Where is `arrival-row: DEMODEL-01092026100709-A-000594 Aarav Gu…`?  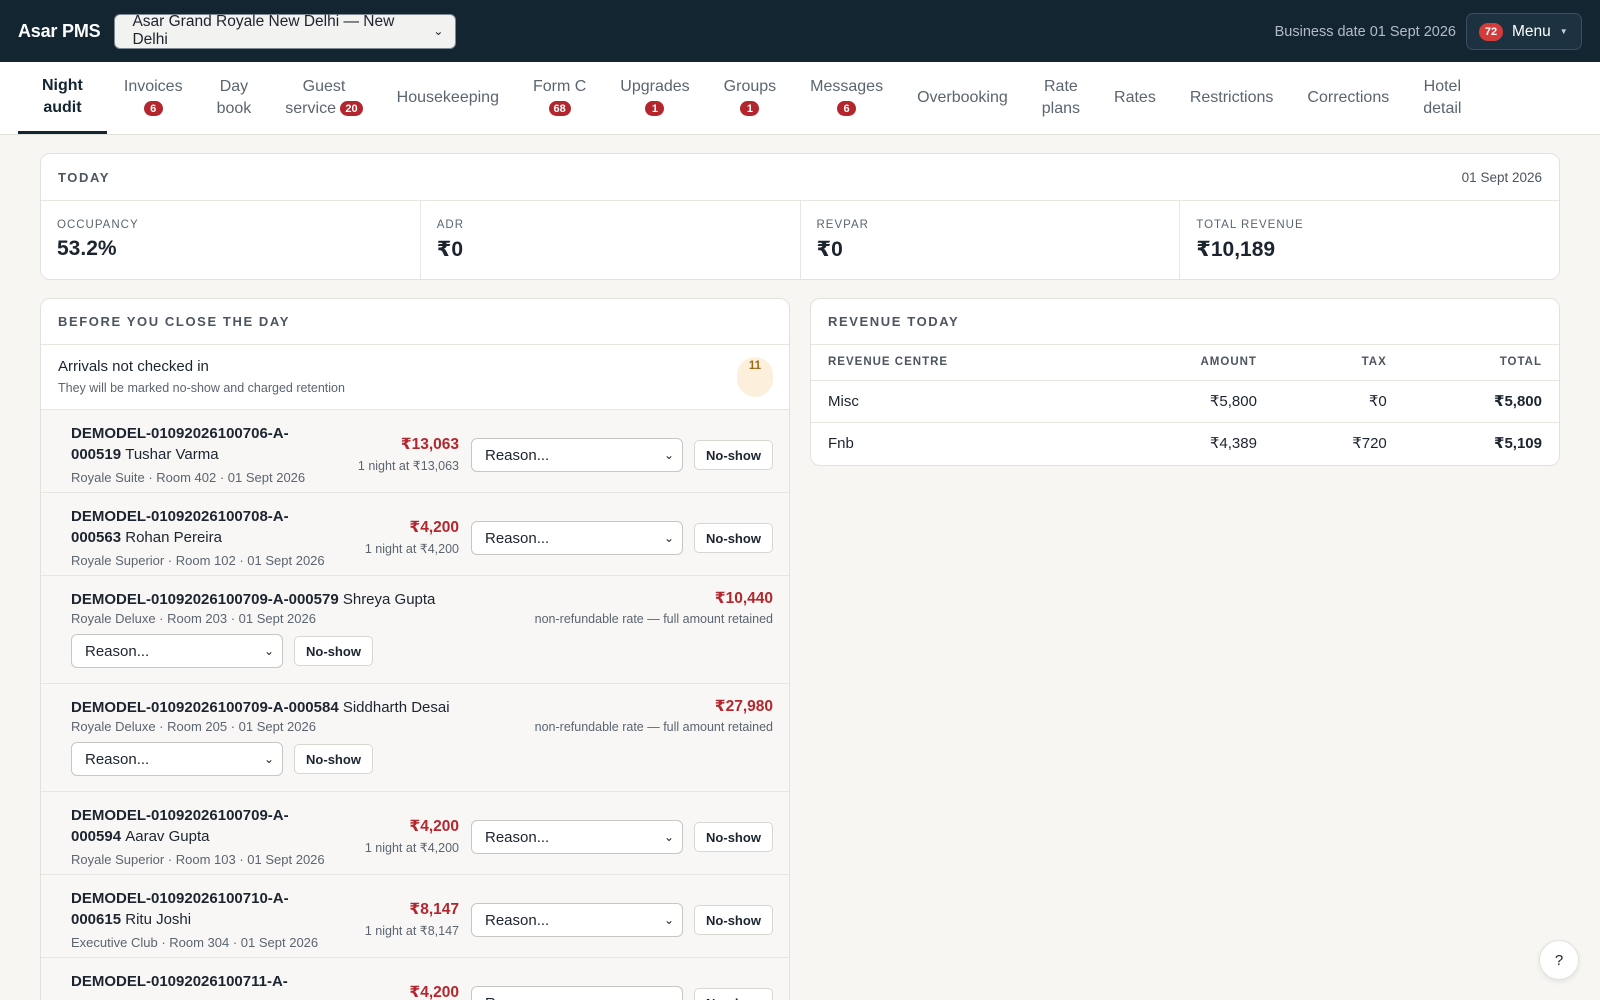 arrival-row: DEMODEL-01092026100709-A-000594 Aarav Gu… is located at coordinates (415, 833).